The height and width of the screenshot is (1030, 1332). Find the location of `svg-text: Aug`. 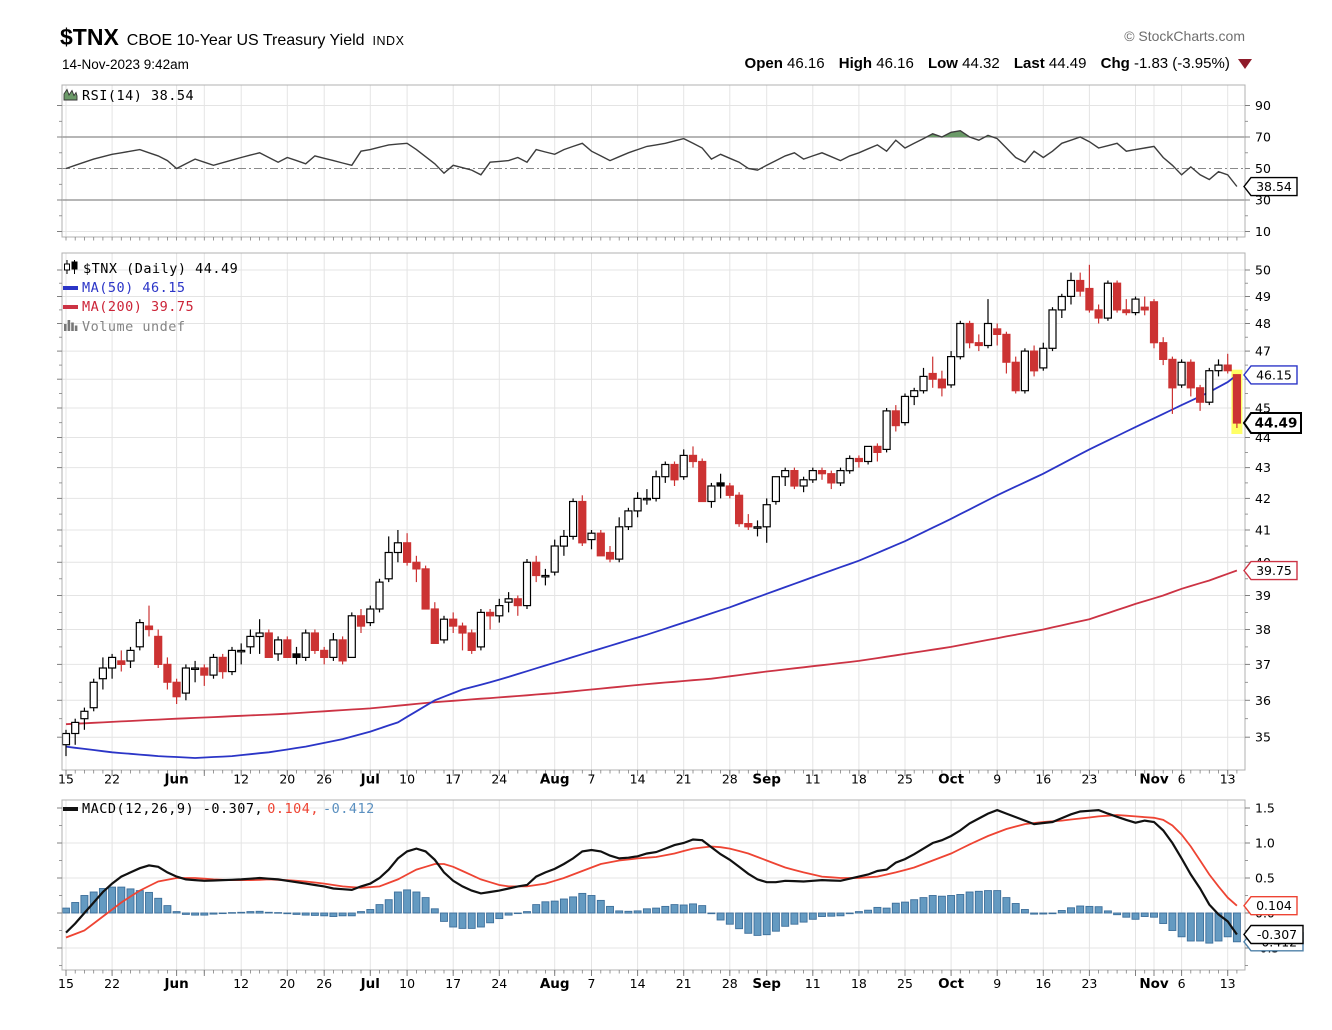

svg-text: Aug is located at coordinates (555, 984).